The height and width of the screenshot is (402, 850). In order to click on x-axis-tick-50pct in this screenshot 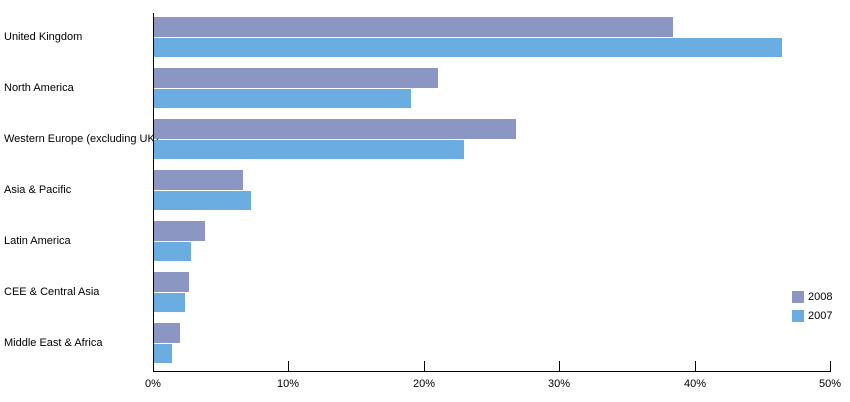, I will do `click(830, 366)`.